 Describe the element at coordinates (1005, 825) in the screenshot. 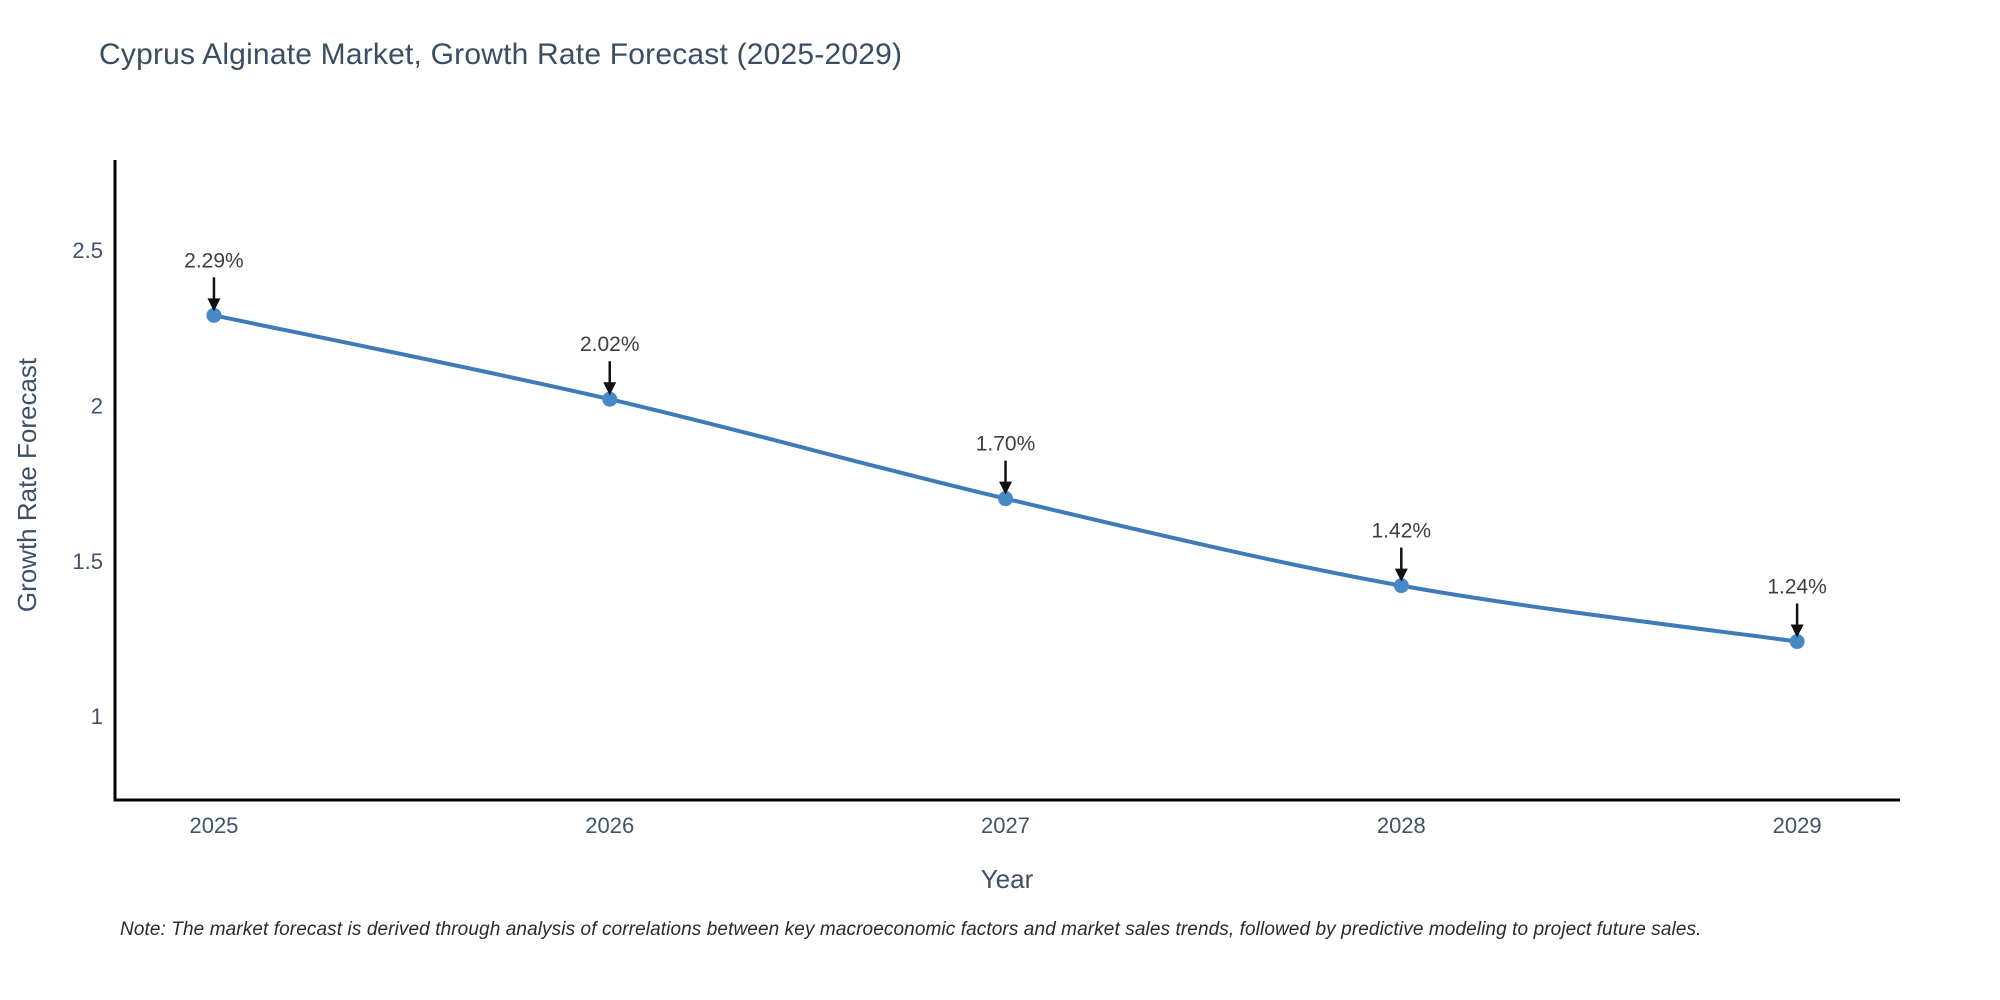

I see `x-tick-label: 2027` at that location.